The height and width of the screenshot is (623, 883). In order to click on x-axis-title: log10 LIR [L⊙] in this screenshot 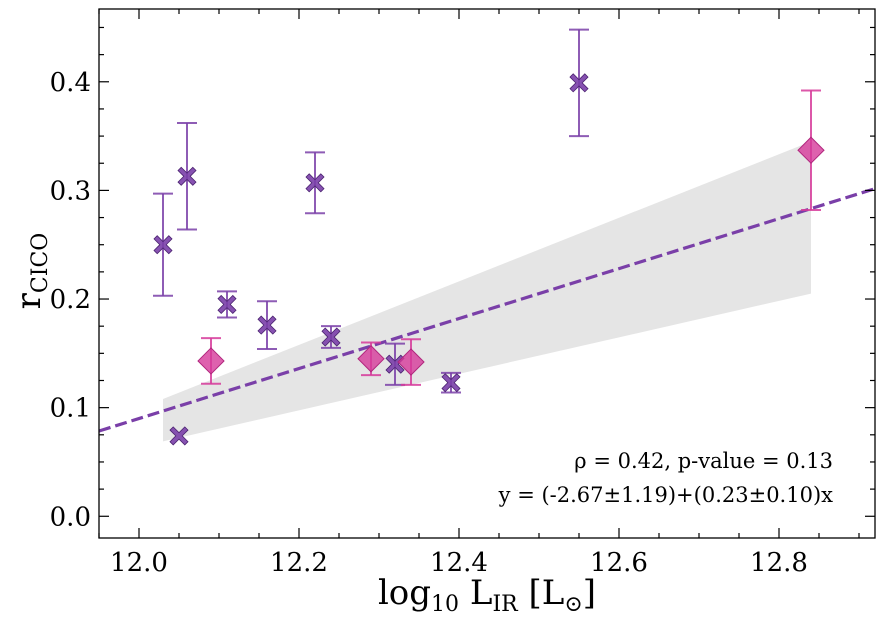, I will do `click(487, 595)`.